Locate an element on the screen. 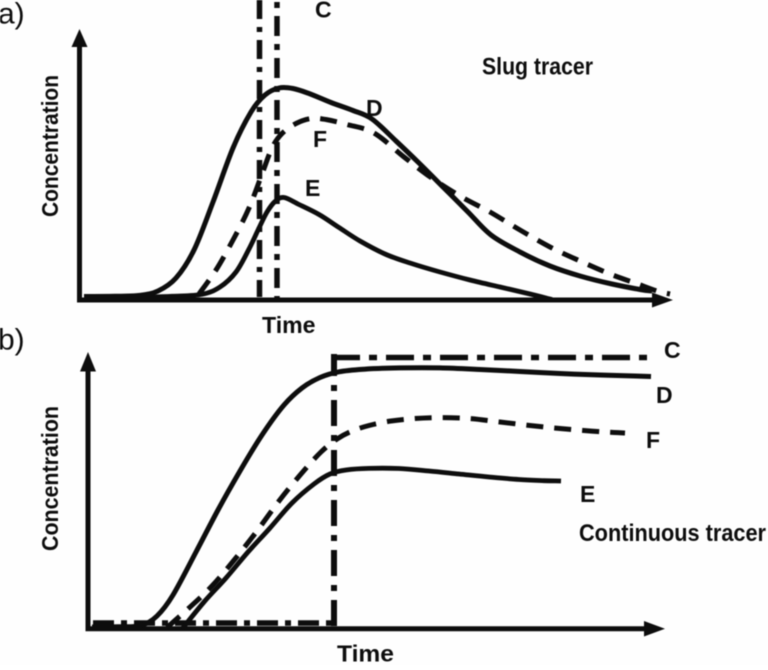  svg-text: Continuous tracer is located at coordinates (672, 533).